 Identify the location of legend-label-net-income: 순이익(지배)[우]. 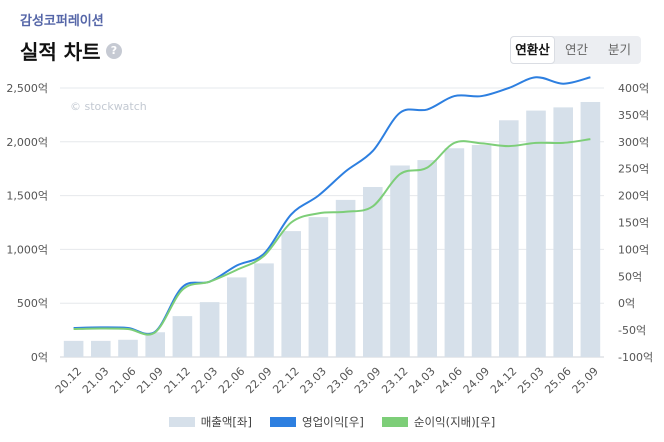
(454, 422).